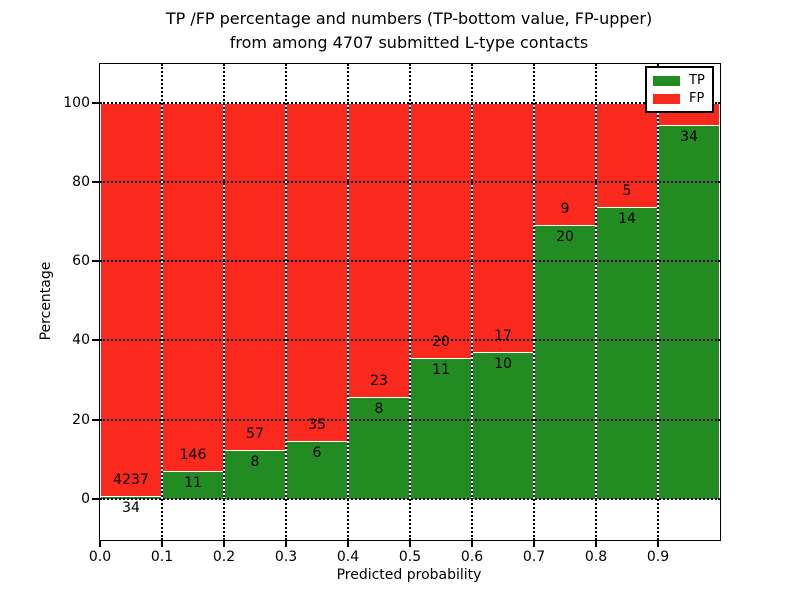  I want to click on v-gridline-0.2, so click(224, 302).